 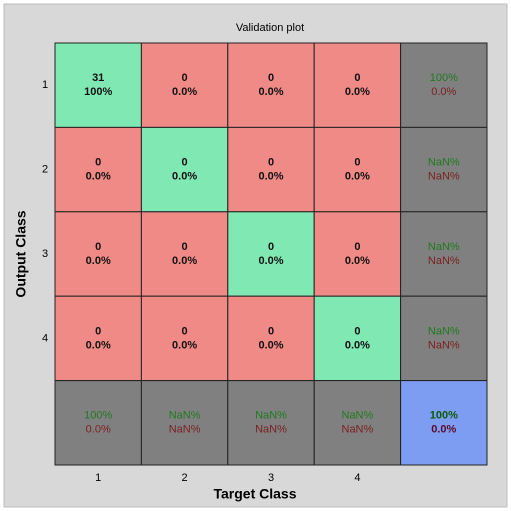 I want to click on chart-title: Validation plot, so click(x=270, y=28).